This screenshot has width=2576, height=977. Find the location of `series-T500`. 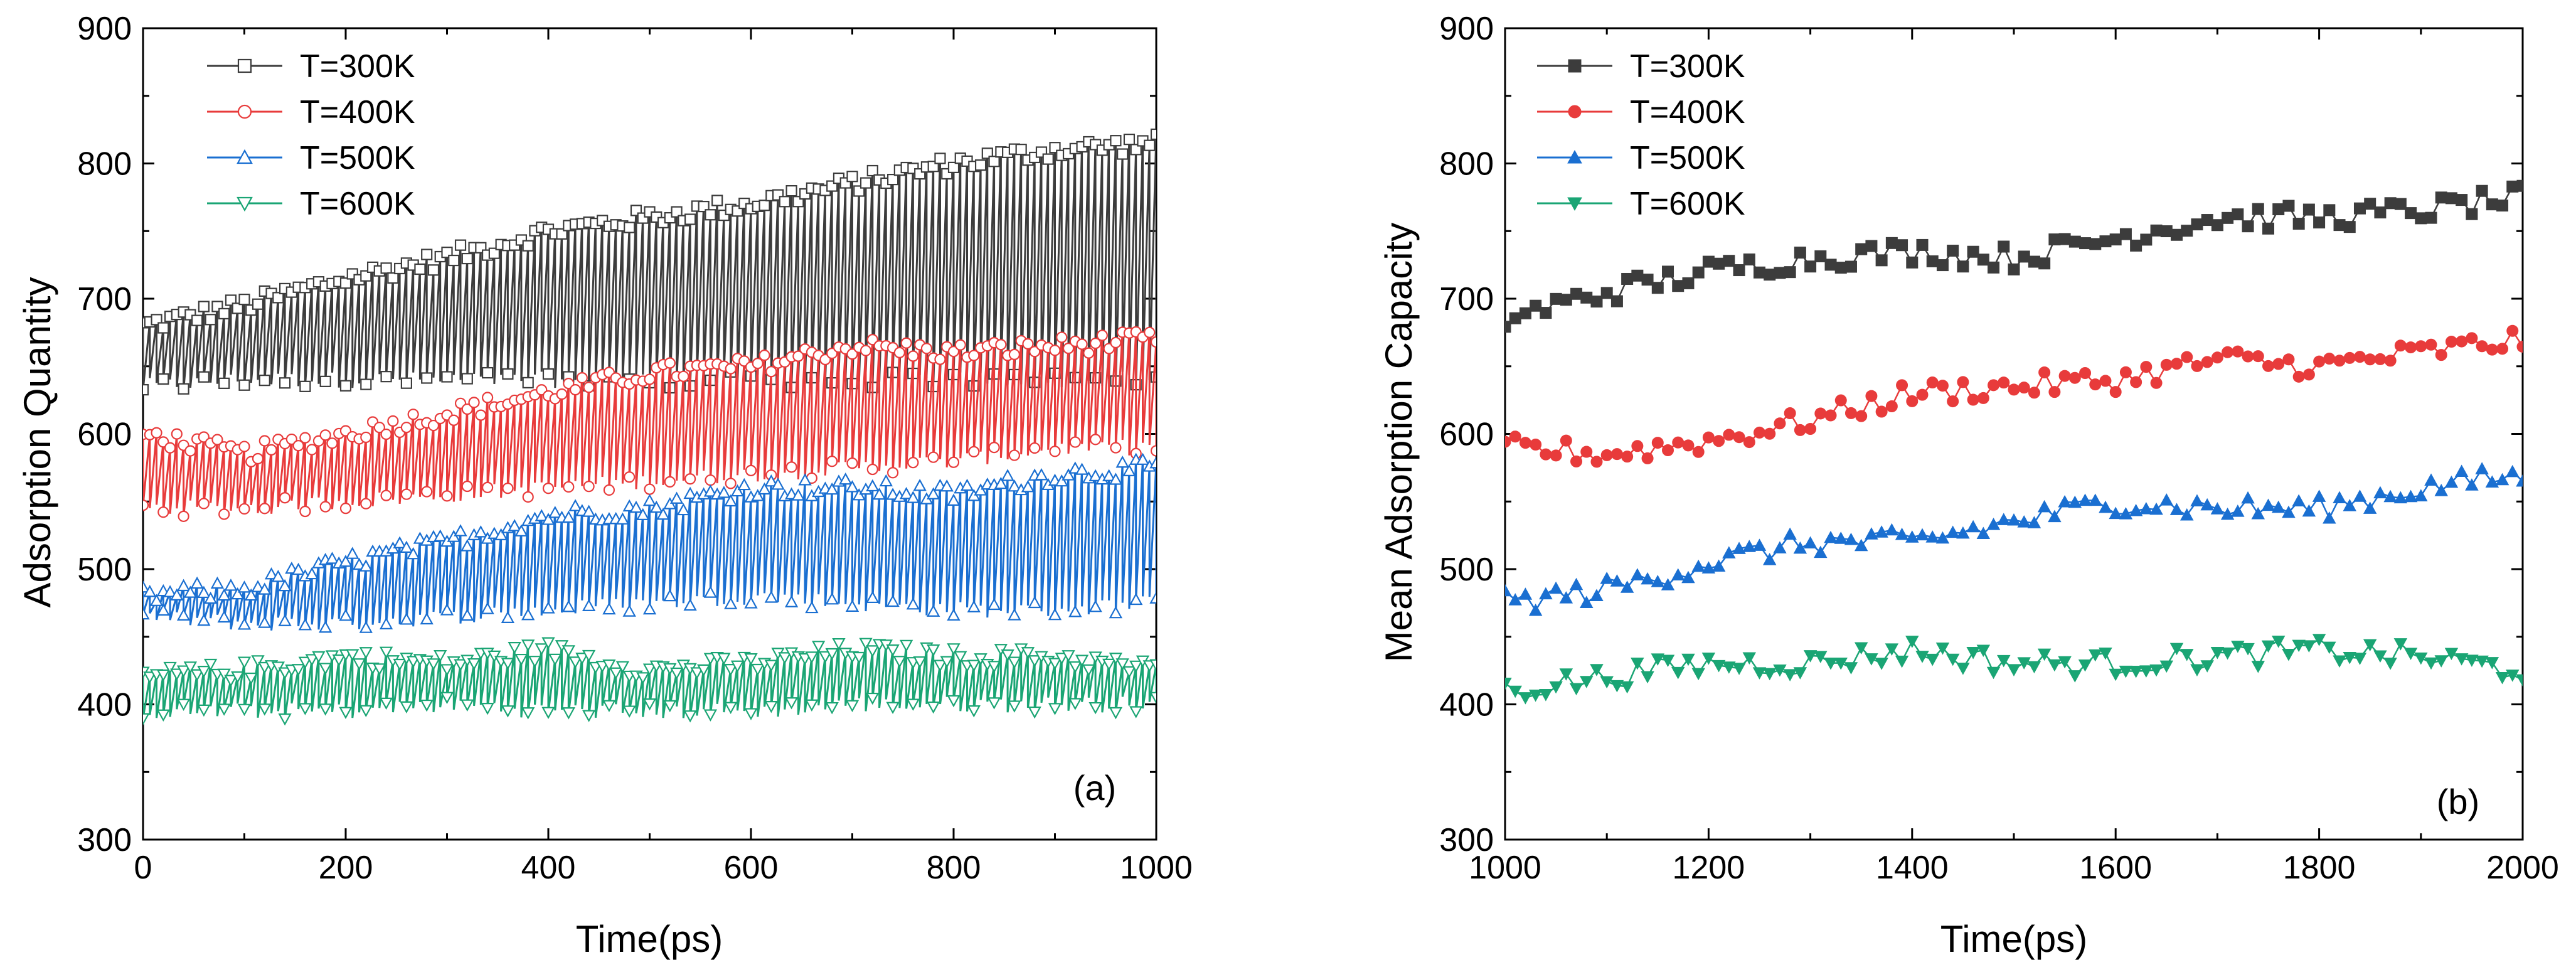

series-T500 is located at coordinates (2014, 539).